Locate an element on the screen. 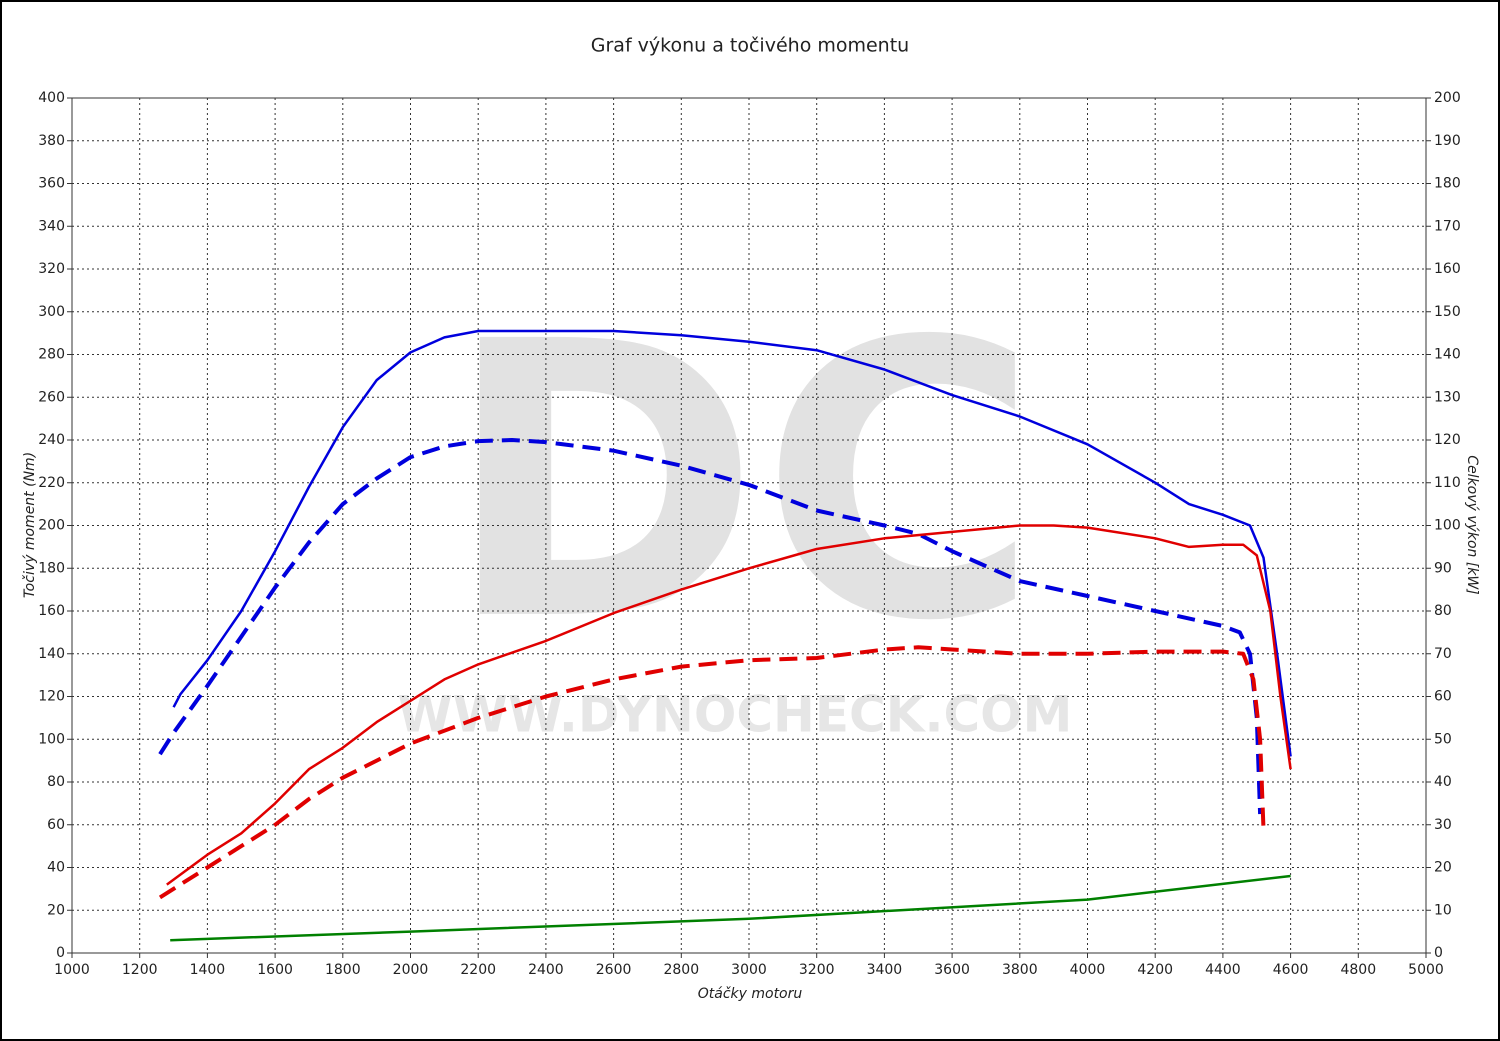  y-tick-label: 340 is located at coordinates (51, 226).